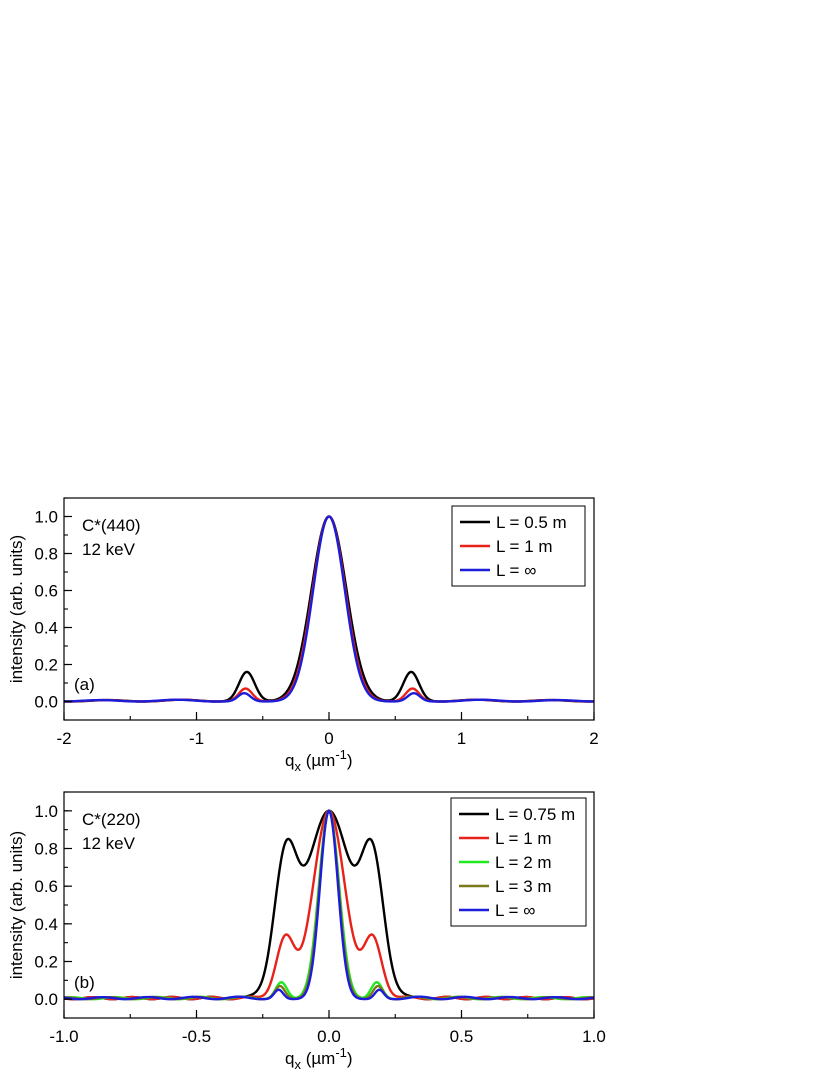 Image resolution: width=830 pixels, height=1075 pixels. Describe the element at coordinates (462, 1036) in the screenshot. I see `x-tick-label: 0.5` at that location.